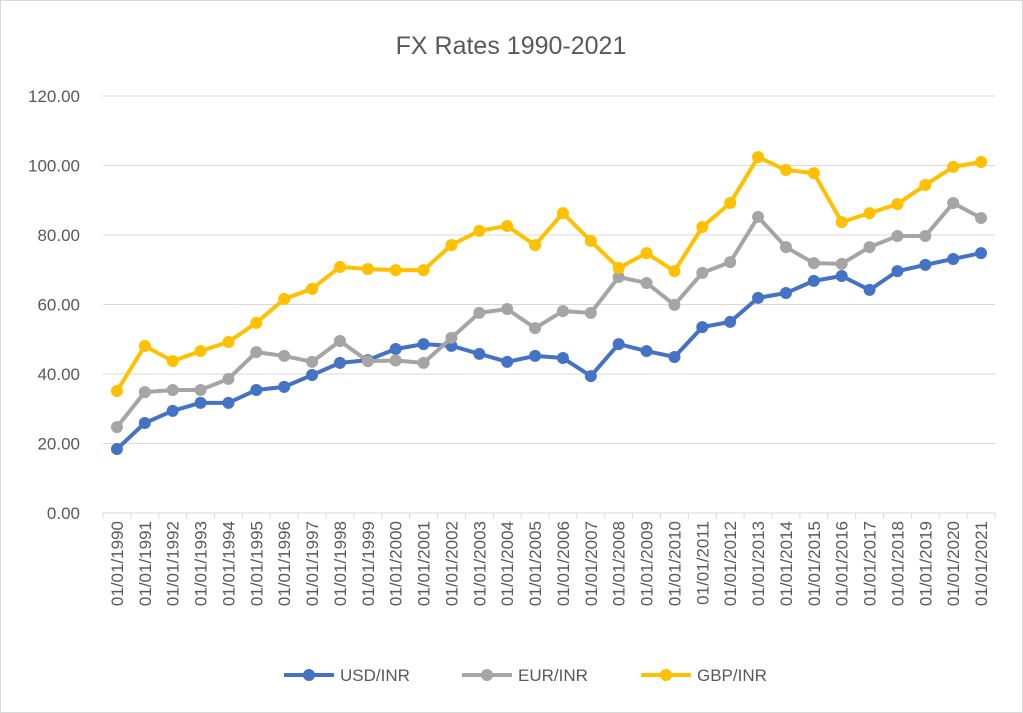 This screenshot has width=1023, height=713. What do you see at coordinates (591, 563) in the screenshot?
I see `x-tick-label: 01/01/2007` at bounding box center [591, 563].